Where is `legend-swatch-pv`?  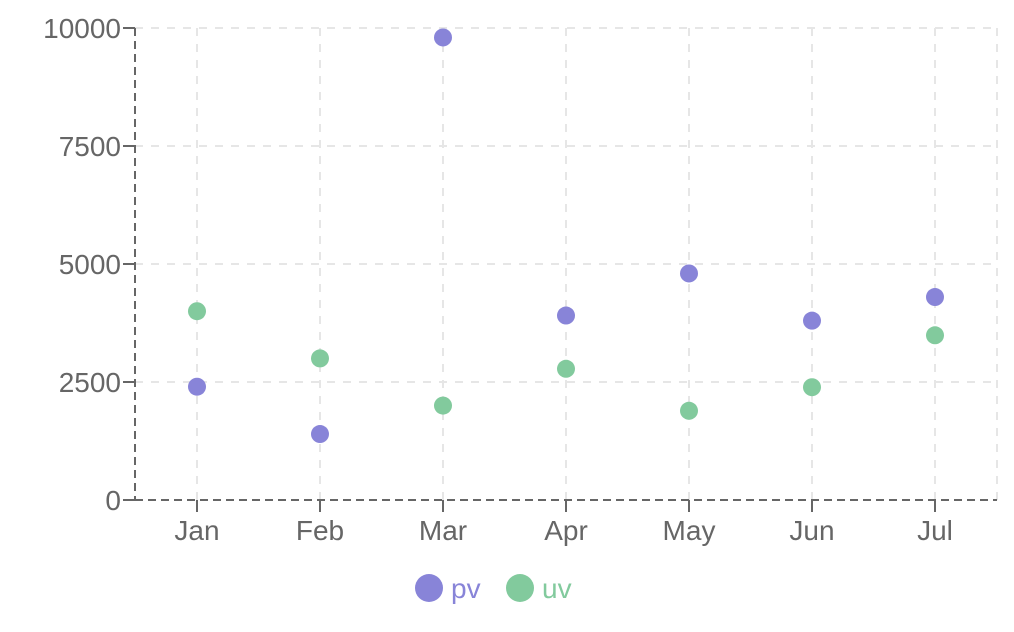 legend-swatch-pv is located at coordinates (429, 588).